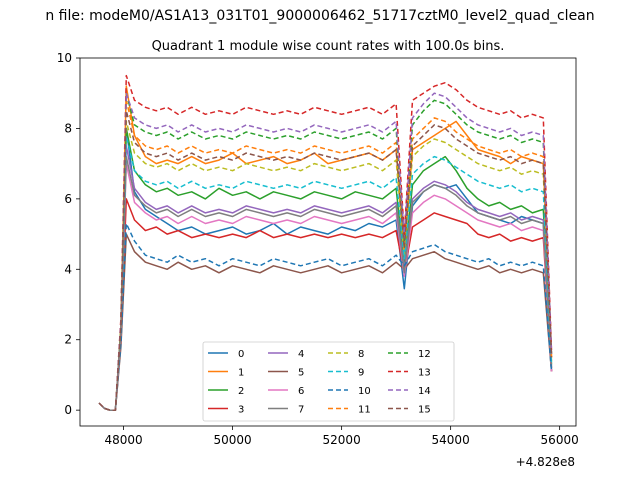  Describe the element at coordinates (451, 440) in the screenshot. I see `x-tick-label: 54000` at that location.